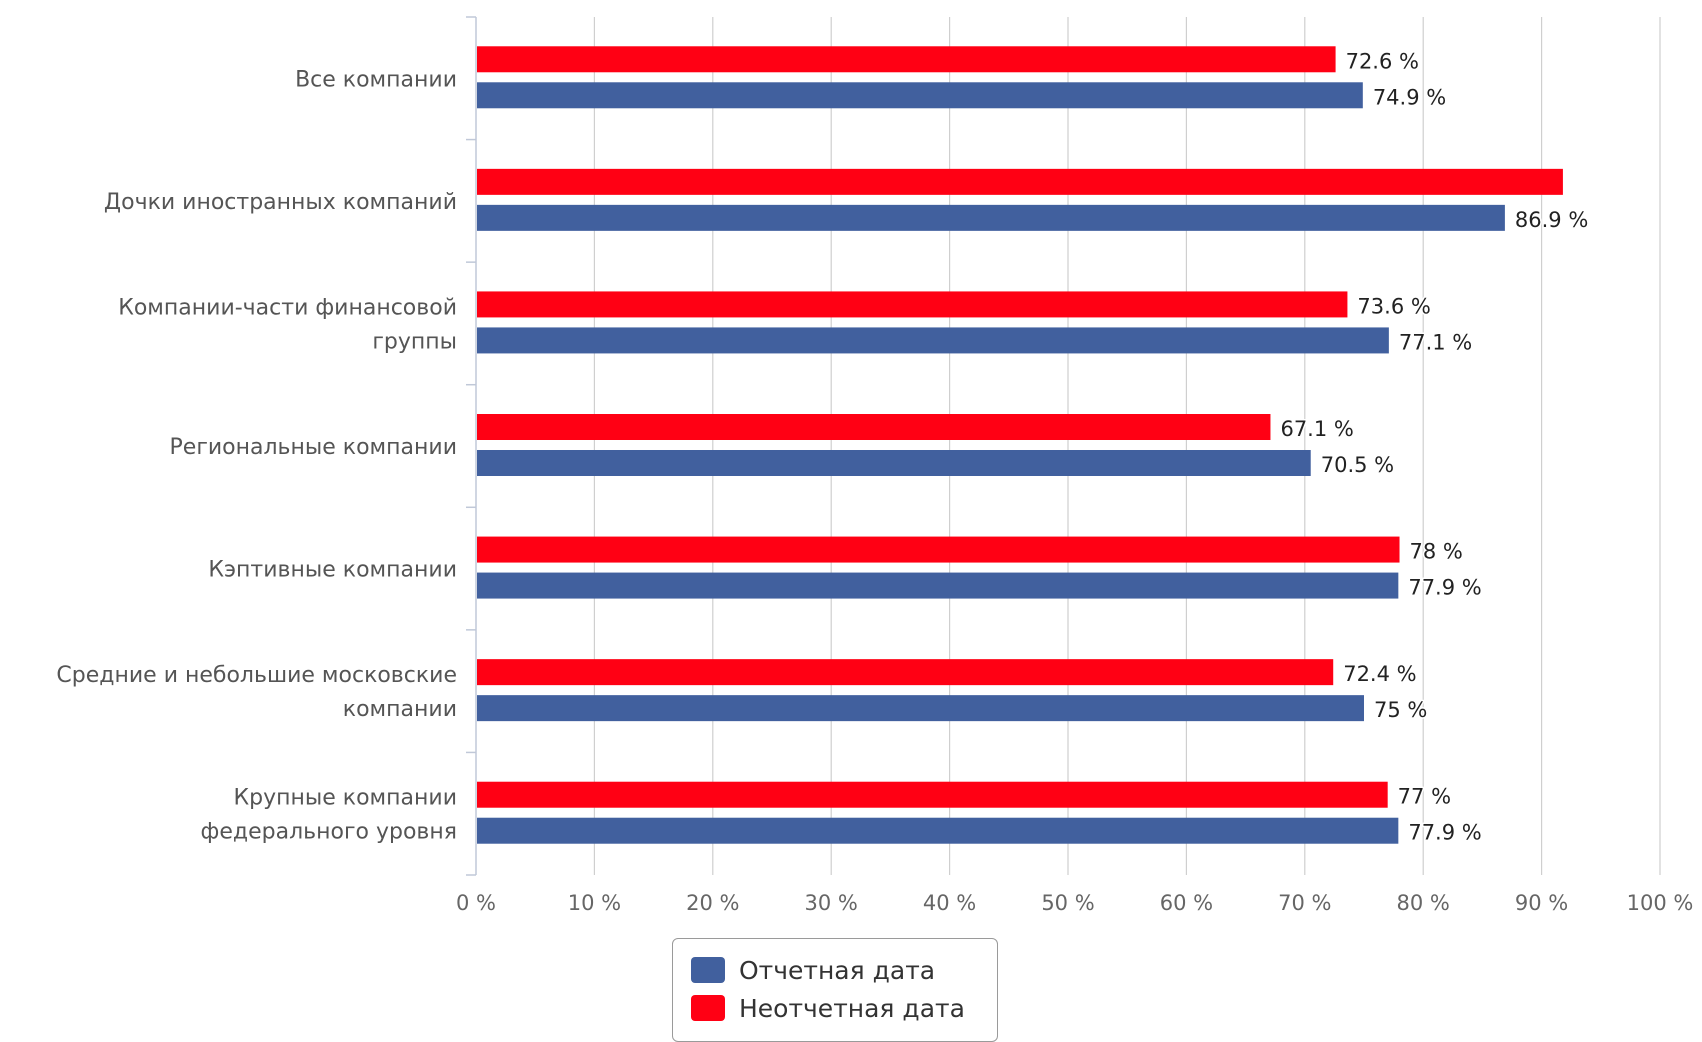 The image size is (1702, 1042). I want to click on data-label: 77 %, so click(1424, 797).